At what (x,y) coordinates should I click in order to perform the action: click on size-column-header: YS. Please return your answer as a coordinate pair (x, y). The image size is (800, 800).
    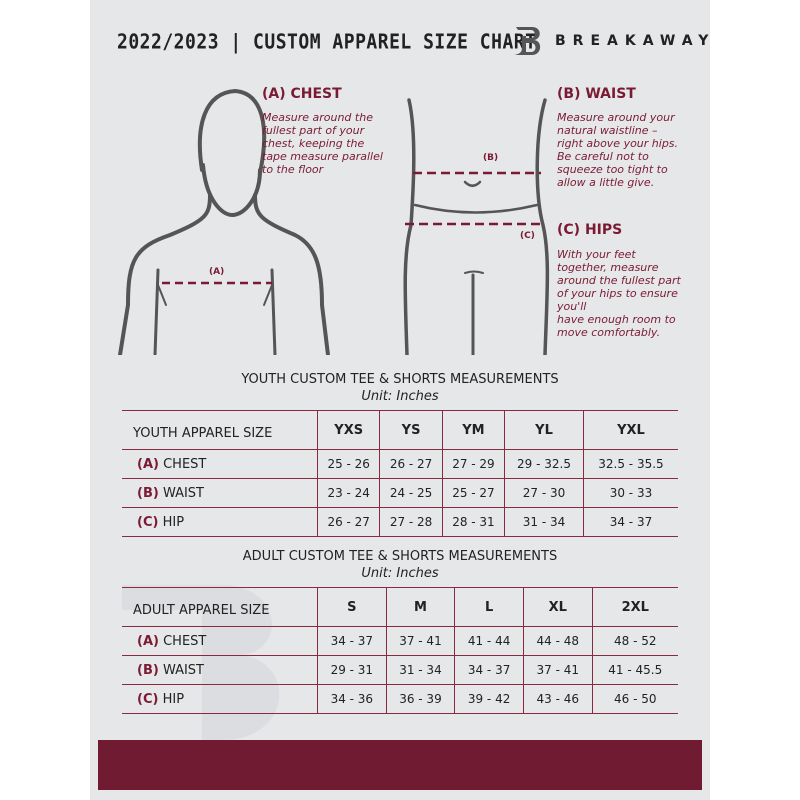
    Looking at the image, I should click on (411, 430).